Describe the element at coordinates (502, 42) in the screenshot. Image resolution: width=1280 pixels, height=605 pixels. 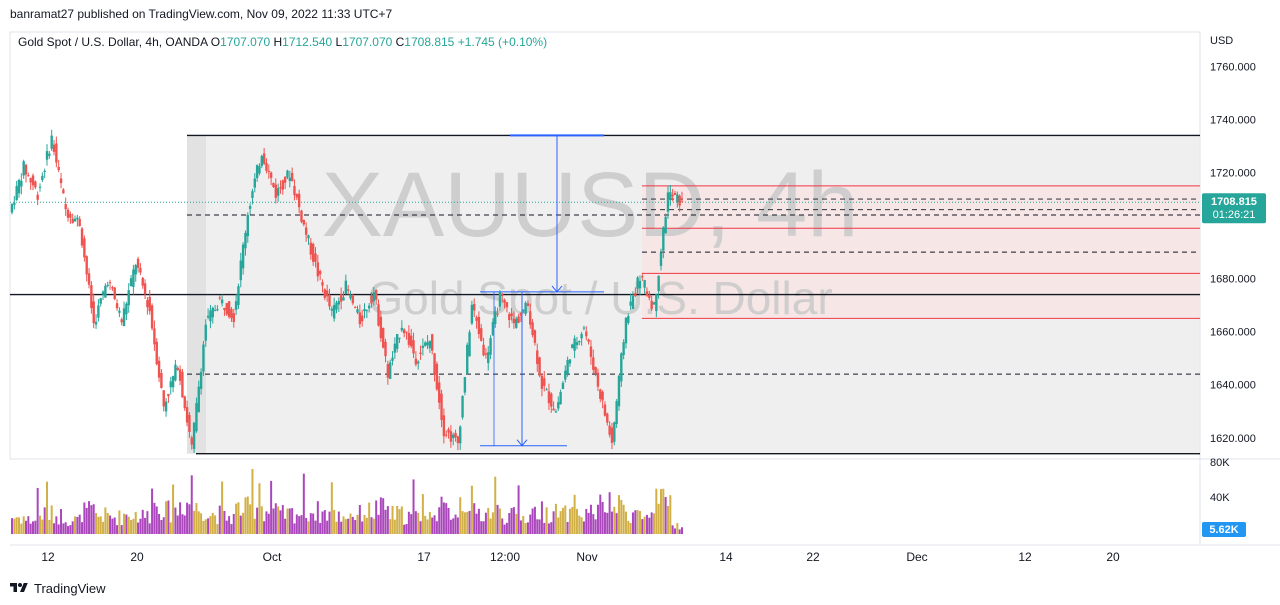
I see `legend-part: +1.745 (+0.10%)` at that location.